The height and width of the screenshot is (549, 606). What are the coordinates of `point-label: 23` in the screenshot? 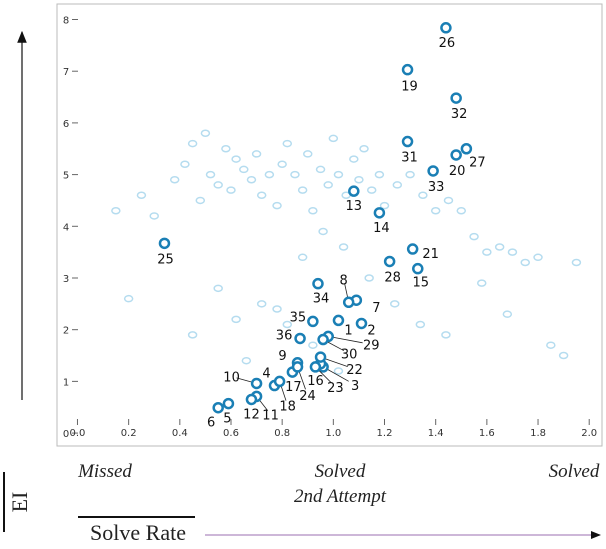 It's located at (335, 388).